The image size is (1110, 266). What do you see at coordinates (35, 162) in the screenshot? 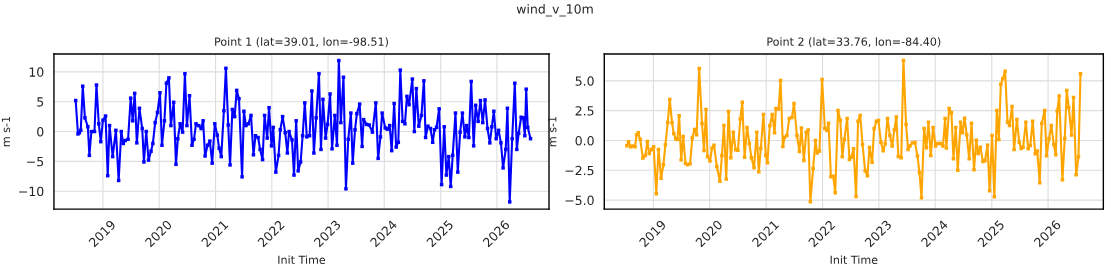
I see `y-tick-label: −5` at bounding box center [35, 162].